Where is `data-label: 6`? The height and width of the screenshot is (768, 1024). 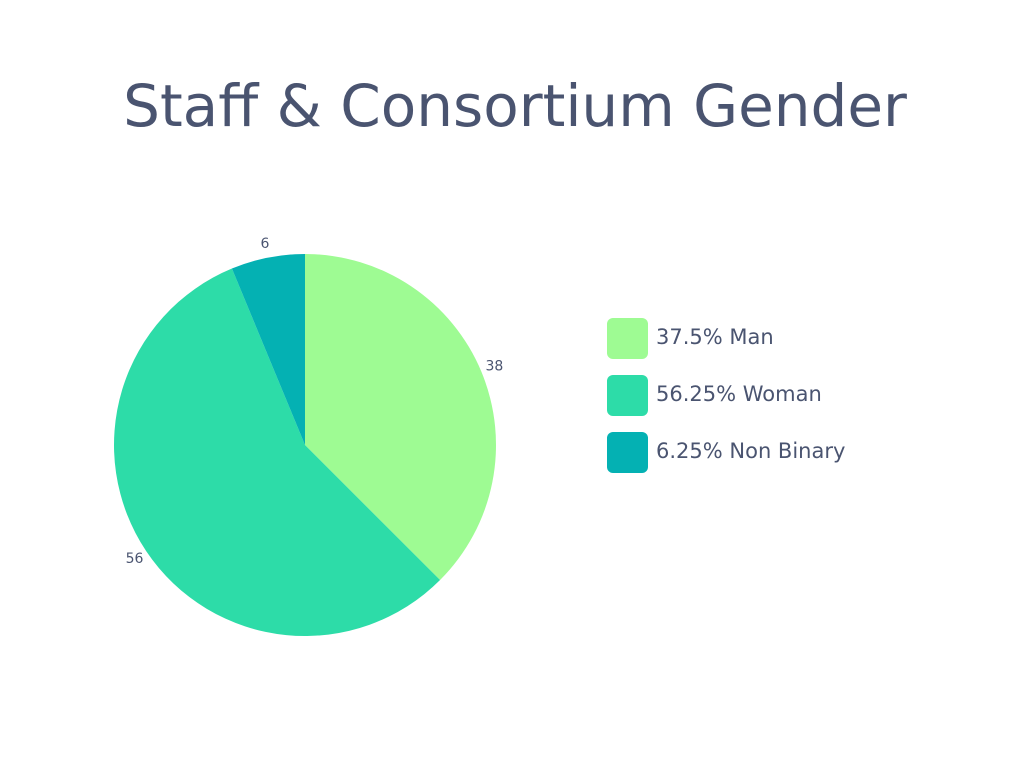 data-label: 6 is located at coordinates (265, 244).